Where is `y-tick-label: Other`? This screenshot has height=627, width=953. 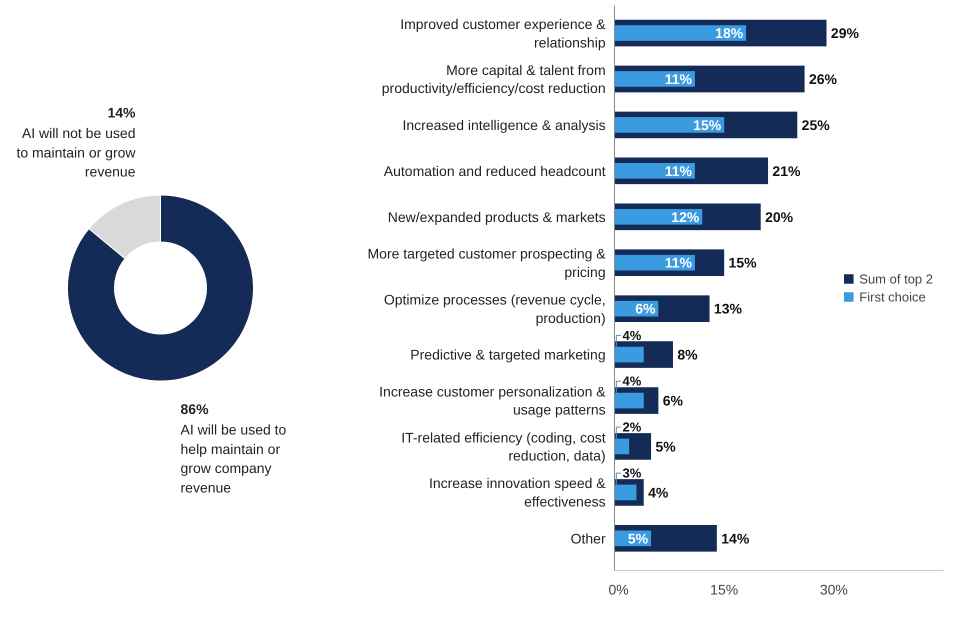 y-tick-label: Other is located at coordinates (588, 538).